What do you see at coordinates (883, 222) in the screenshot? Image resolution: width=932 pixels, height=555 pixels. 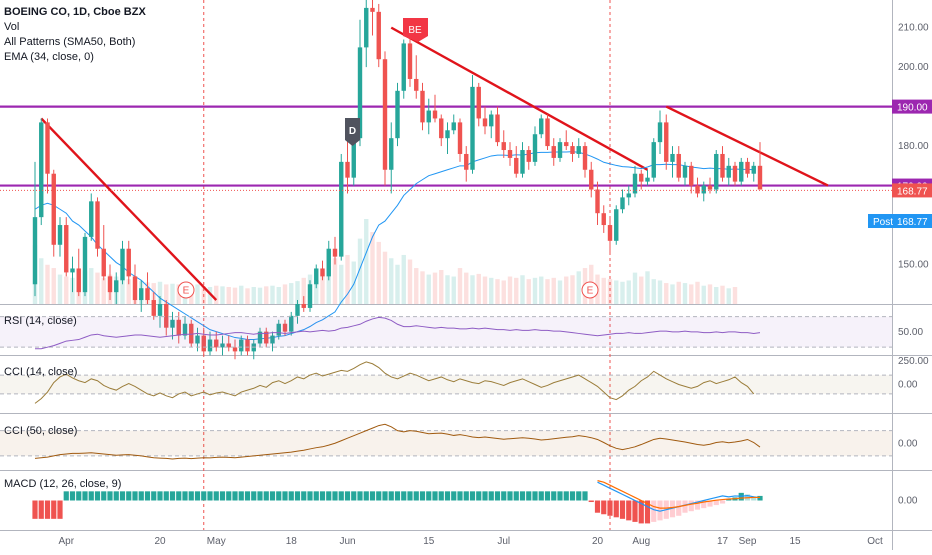 I see `post-badge-tag: Post` at bounding box center [883, 222].